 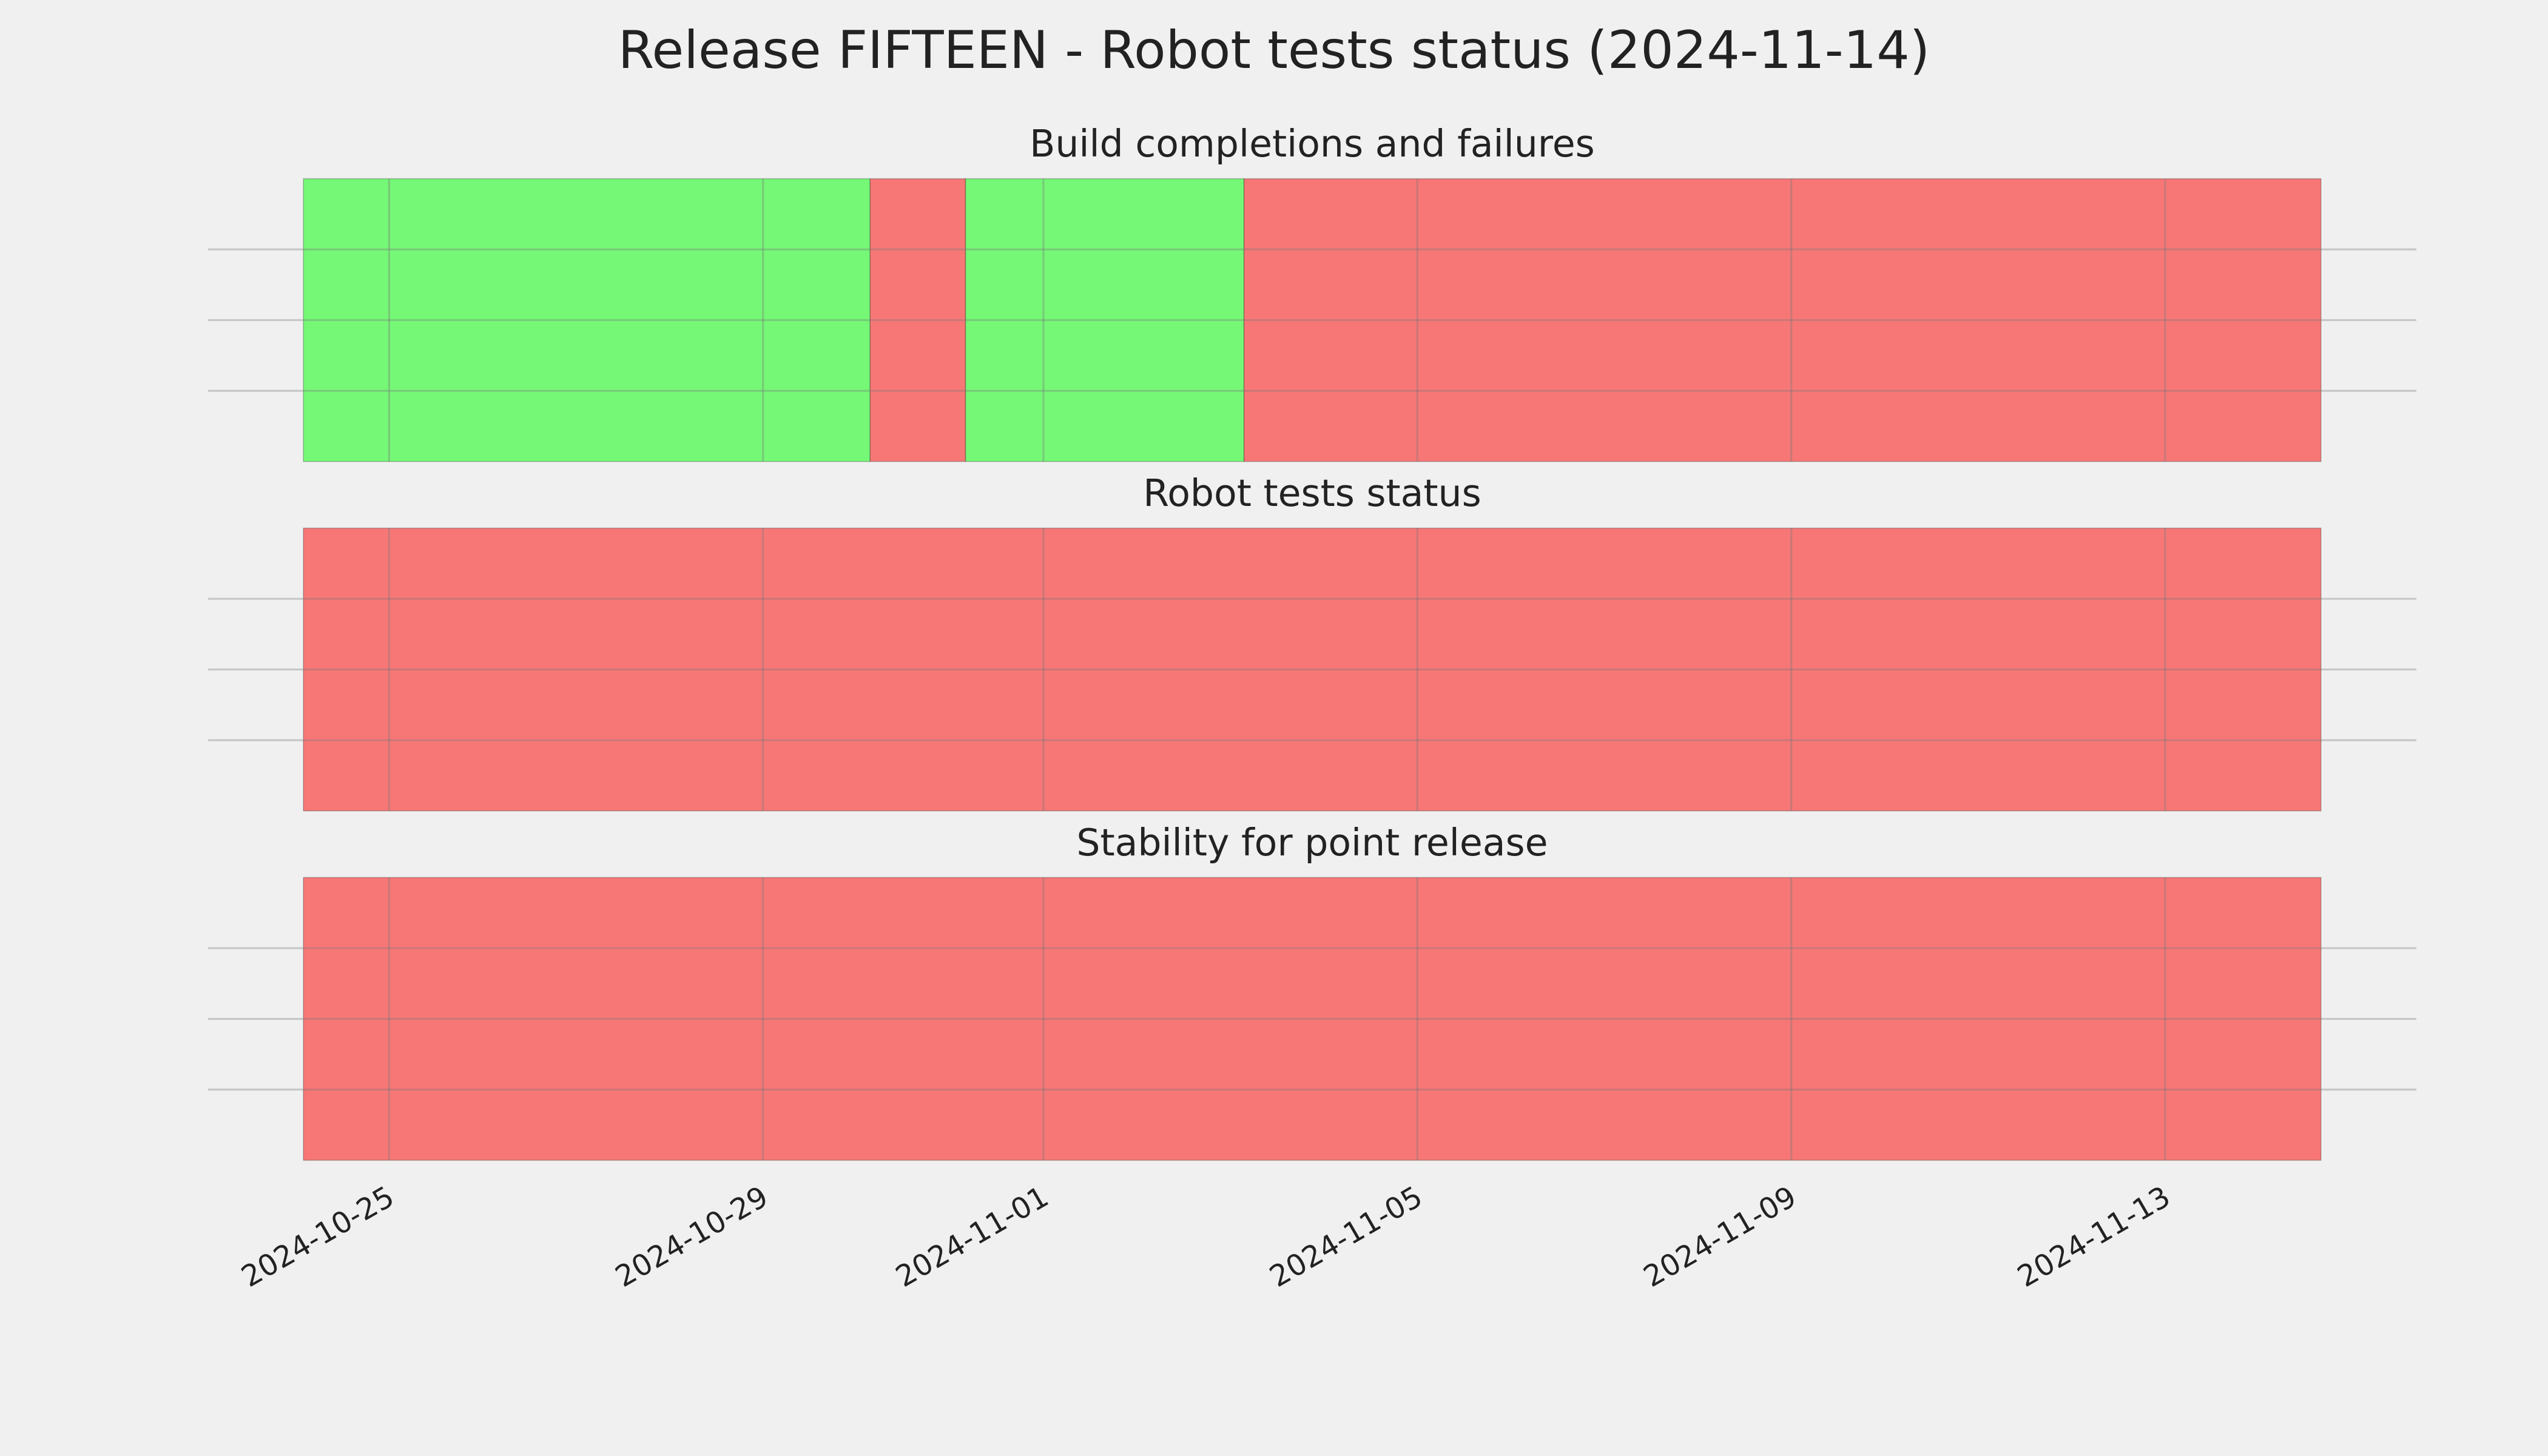 What do you see at coordinates (1312, 493) in the screenshot?
I see `subplot-title: Robot tests status` at bounding box center [1312, 493].